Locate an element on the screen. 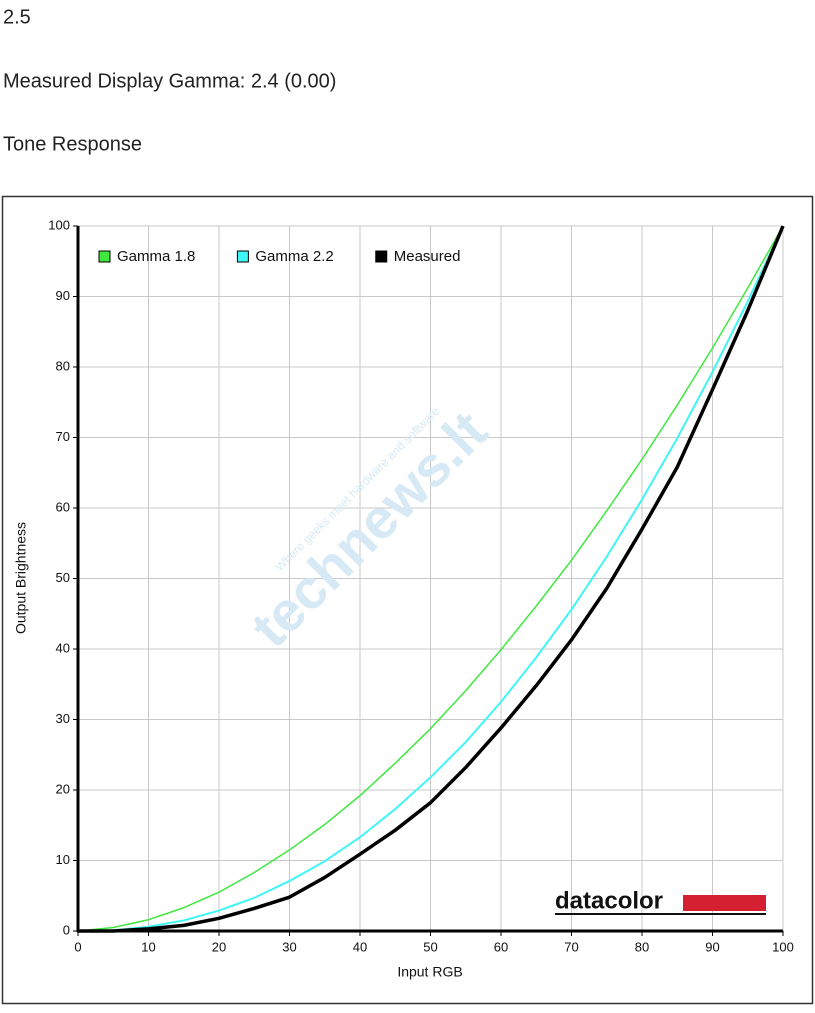  y-tick-label: 30 is located at coordinates (63, 718).